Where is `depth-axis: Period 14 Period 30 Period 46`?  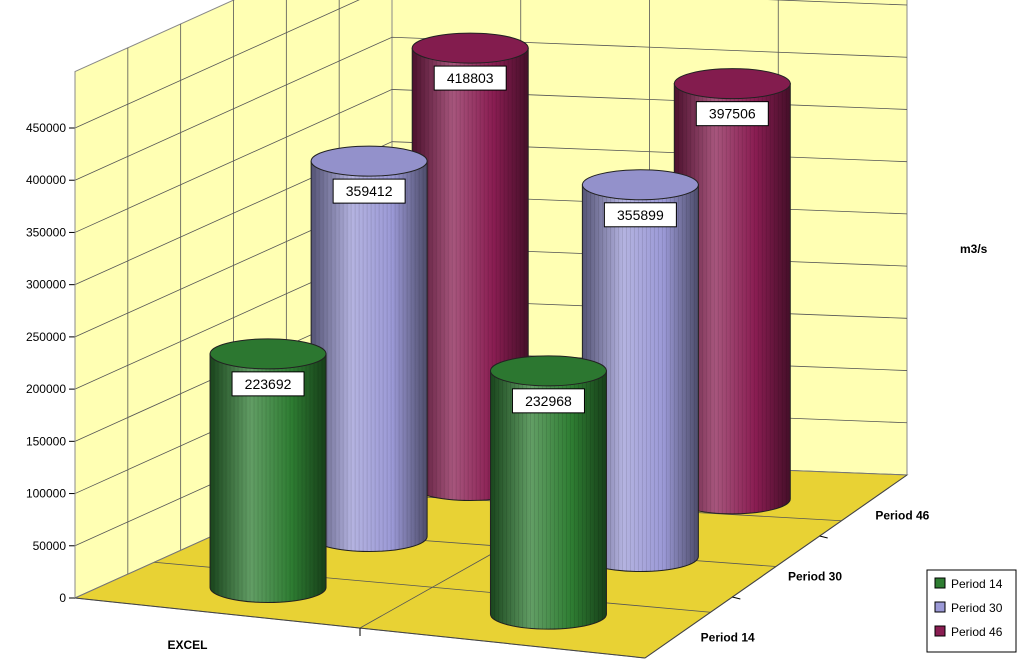 depth-axis: Period 14 Period 30 Period 46 is located at coordinates (787, 566).